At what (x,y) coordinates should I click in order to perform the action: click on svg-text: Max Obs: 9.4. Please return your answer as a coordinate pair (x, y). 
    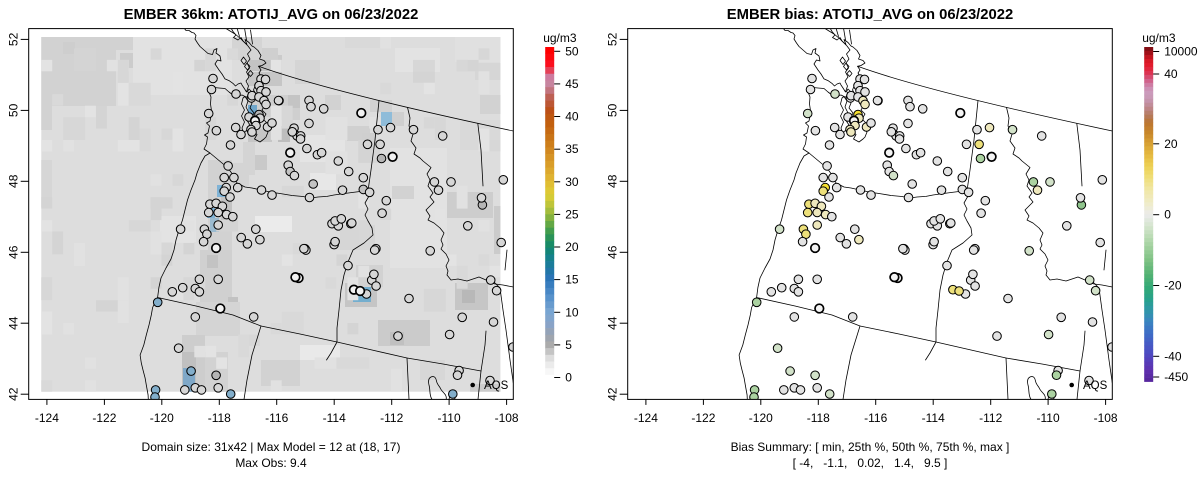
    Looking at the image, I should click on (271, 463).